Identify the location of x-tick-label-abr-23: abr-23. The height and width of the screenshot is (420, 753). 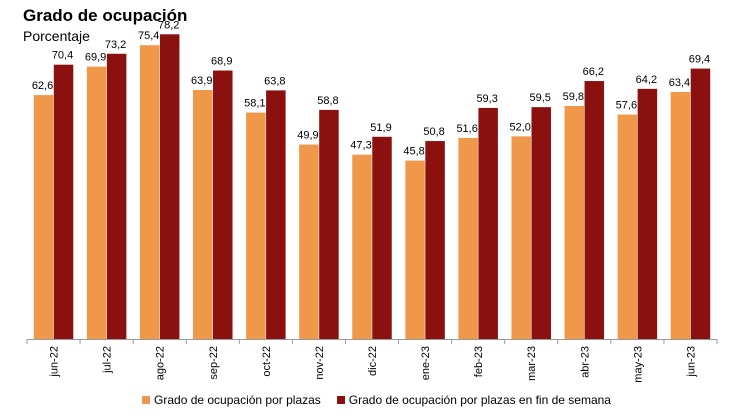
(585, 362).